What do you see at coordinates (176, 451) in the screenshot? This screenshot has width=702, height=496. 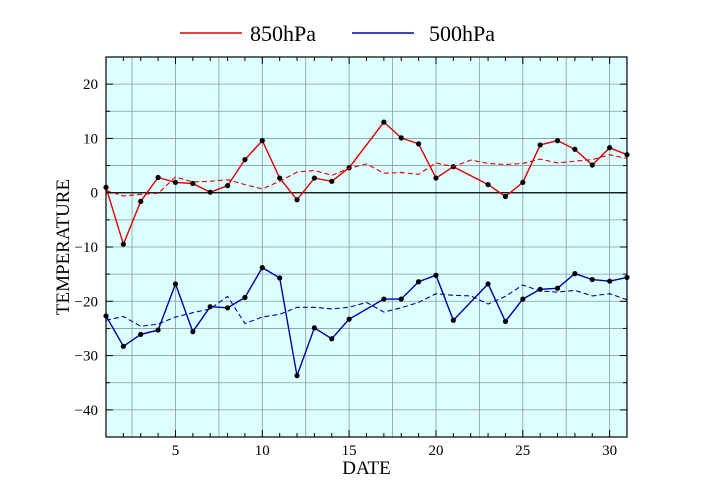 I see `x-tick-label: 5` at bounding box center [176, 451].